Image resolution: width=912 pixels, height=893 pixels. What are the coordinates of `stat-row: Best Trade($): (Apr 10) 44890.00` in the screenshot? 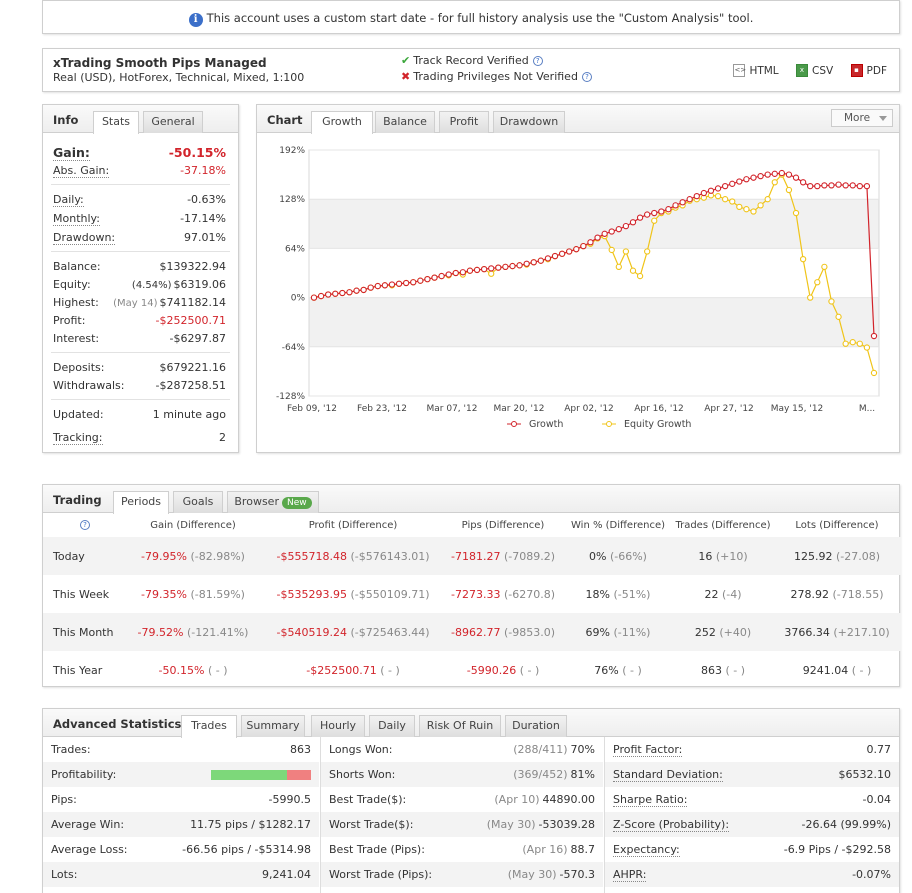 It's located at (462, 799).